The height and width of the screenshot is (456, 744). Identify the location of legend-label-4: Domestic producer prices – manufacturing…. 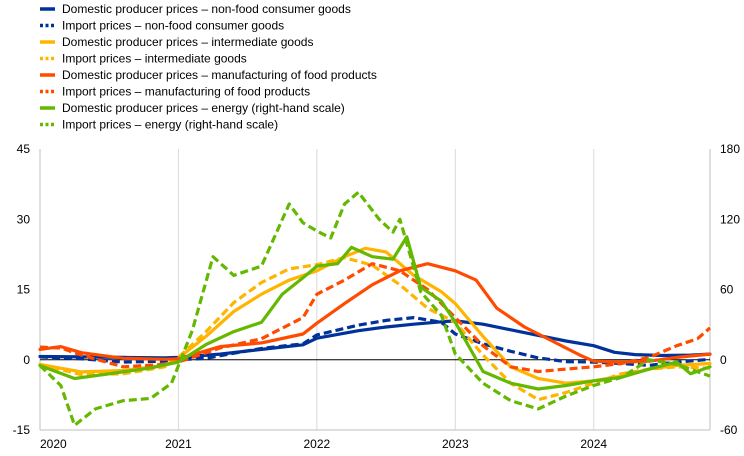
(219, 75).